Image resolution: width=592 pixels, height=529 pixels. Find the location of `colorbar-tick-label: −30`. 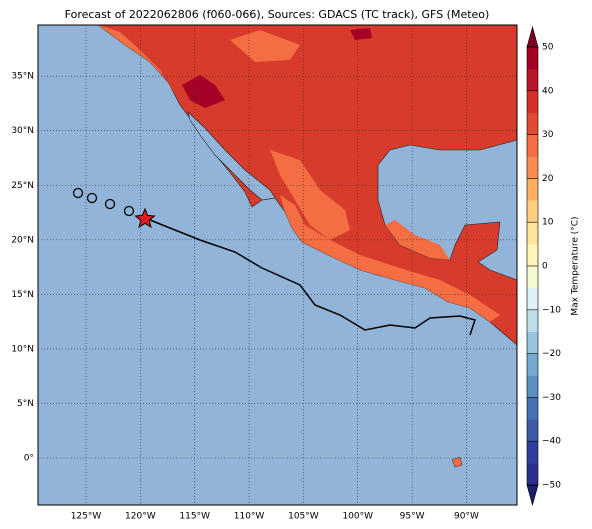

colorbar-tick-label: −30 is located at coordinates (551, 398).